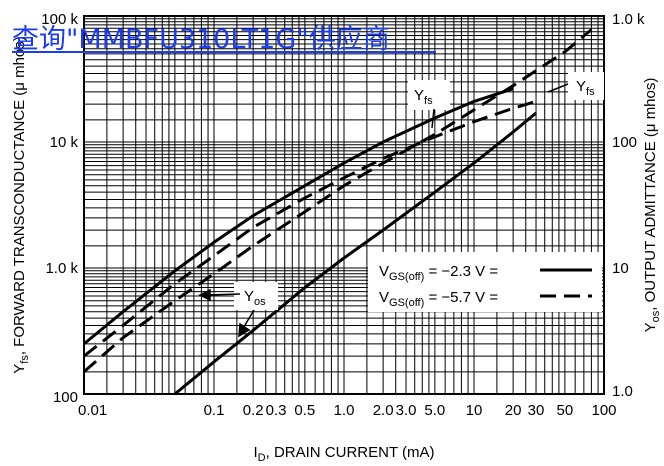 This screenshot has width=664, height=466. I want to click on x-tick-label: 0.5, so click(304, 410).